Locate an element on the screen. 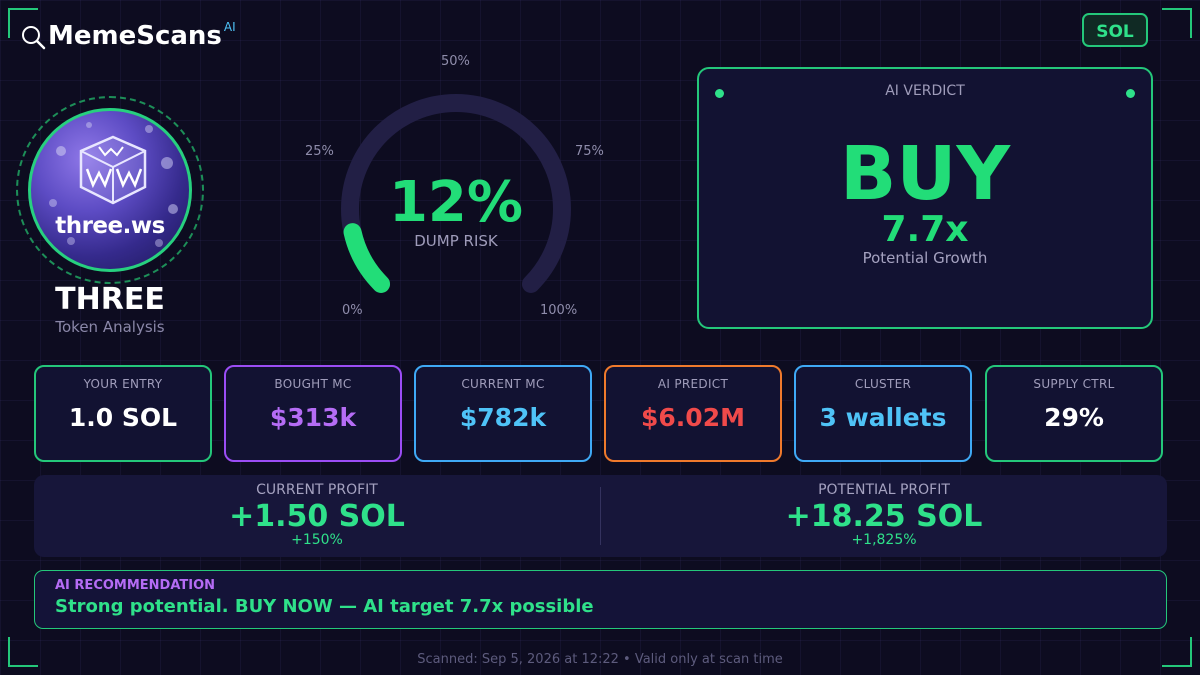 The width and height of the screenshot is (1200, 675). stat-label: CURRENT MC is located at coordinates (503, 384).